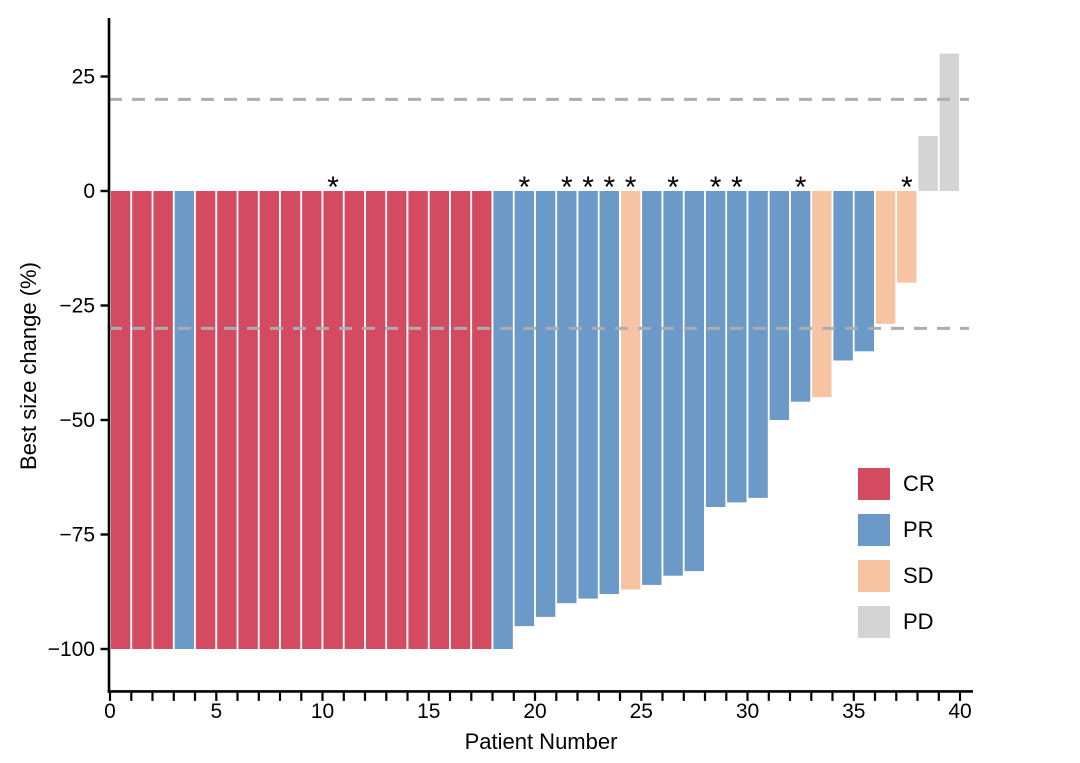  I want to click on asterisk-patient-38: *, so click(907, 187).